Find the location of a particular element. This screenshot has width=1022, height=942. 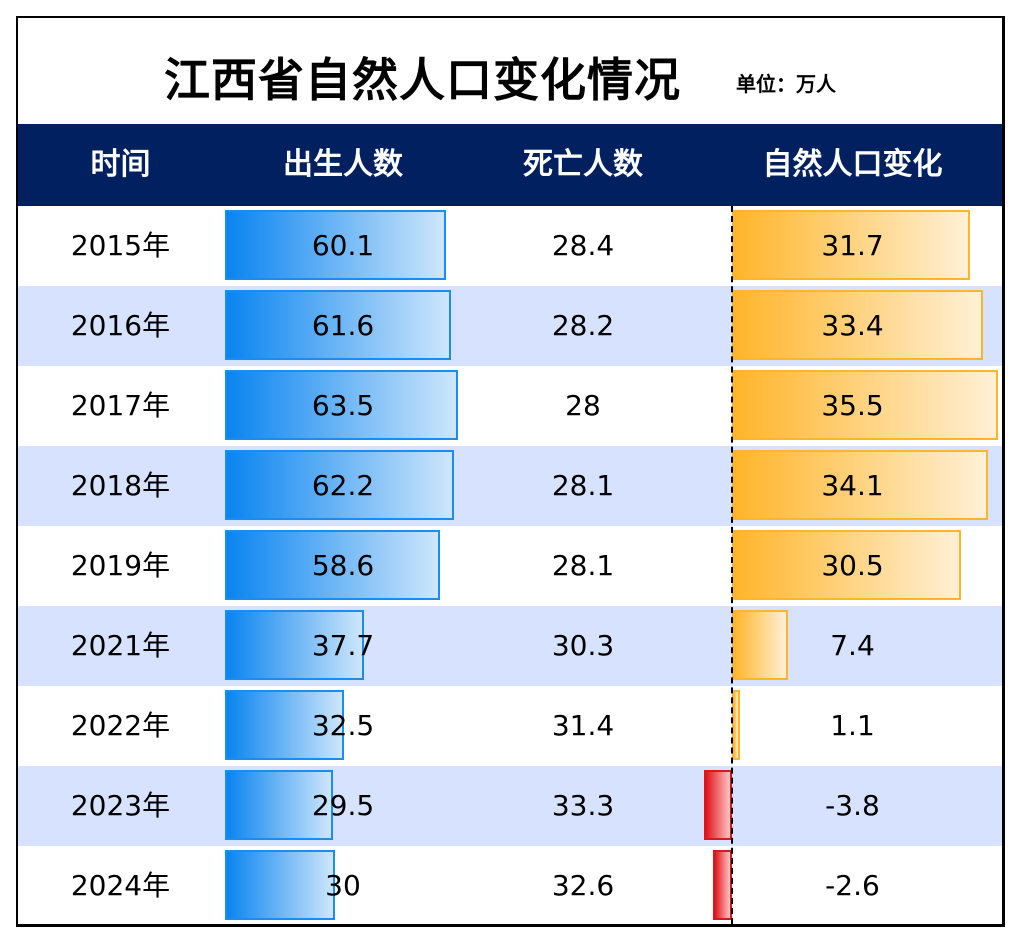

cell-natural-change: -2.6 is located at coordinates (852, 885).